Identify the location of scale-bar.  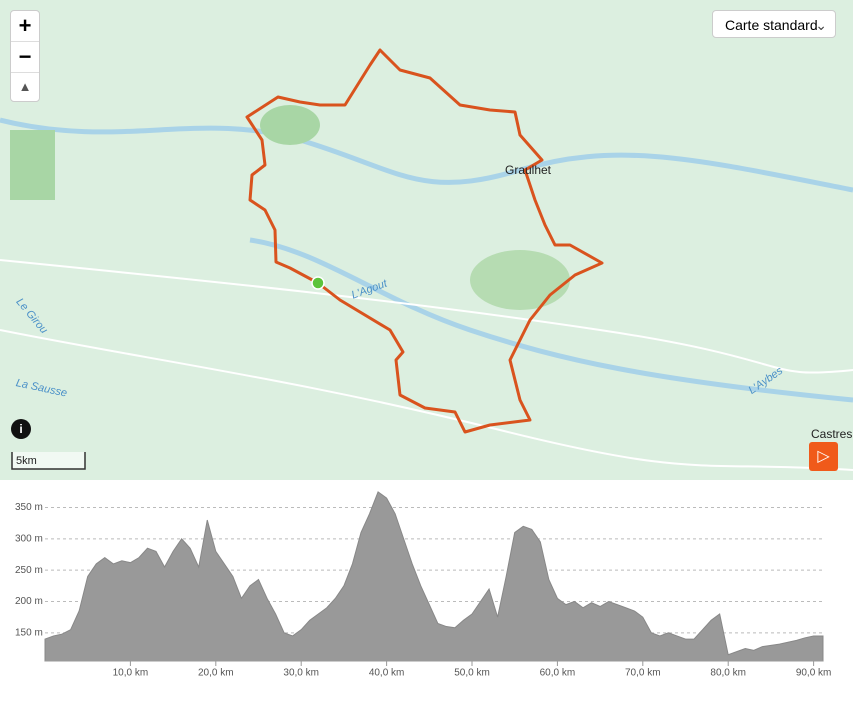
(48, 461).